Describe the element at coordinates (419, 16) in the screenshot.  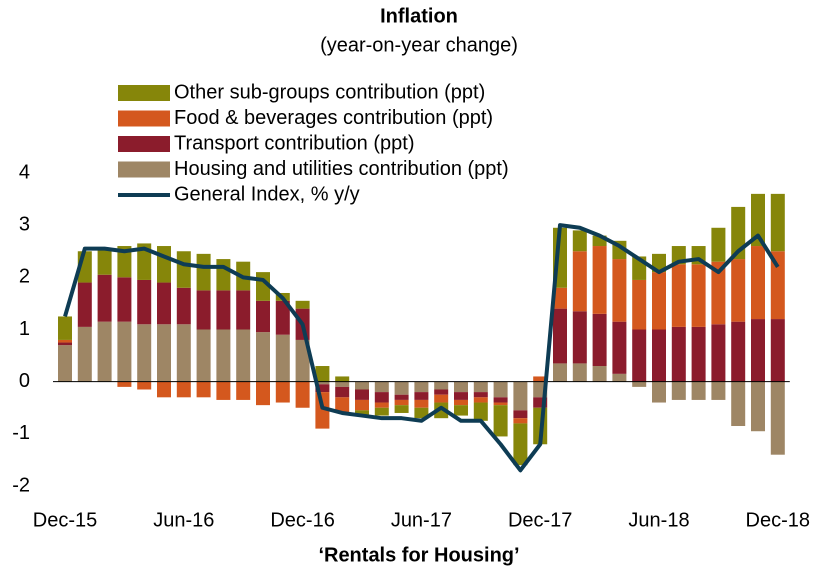
I see `chart-title: Inflation` at that location.